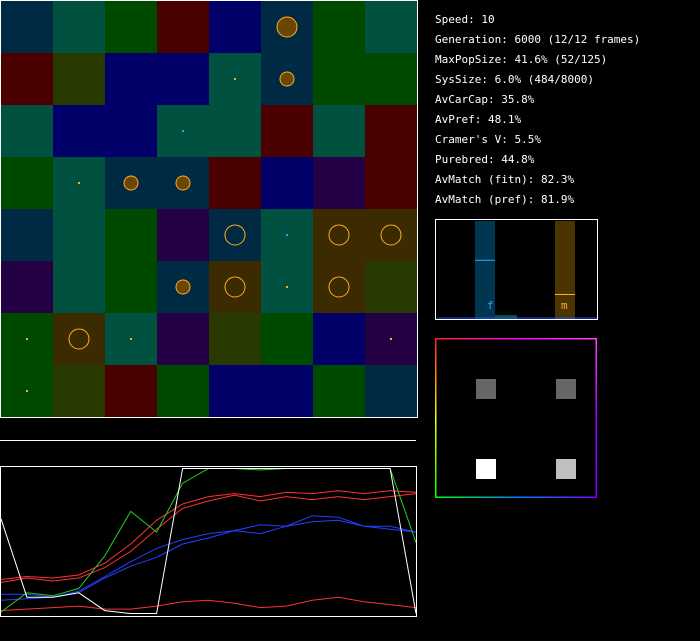  What do you see at coordinates (485, 159) in the screenshot?
I see `purebred-stat: Purebred: 44.8%` at bounding box center [485, 159].